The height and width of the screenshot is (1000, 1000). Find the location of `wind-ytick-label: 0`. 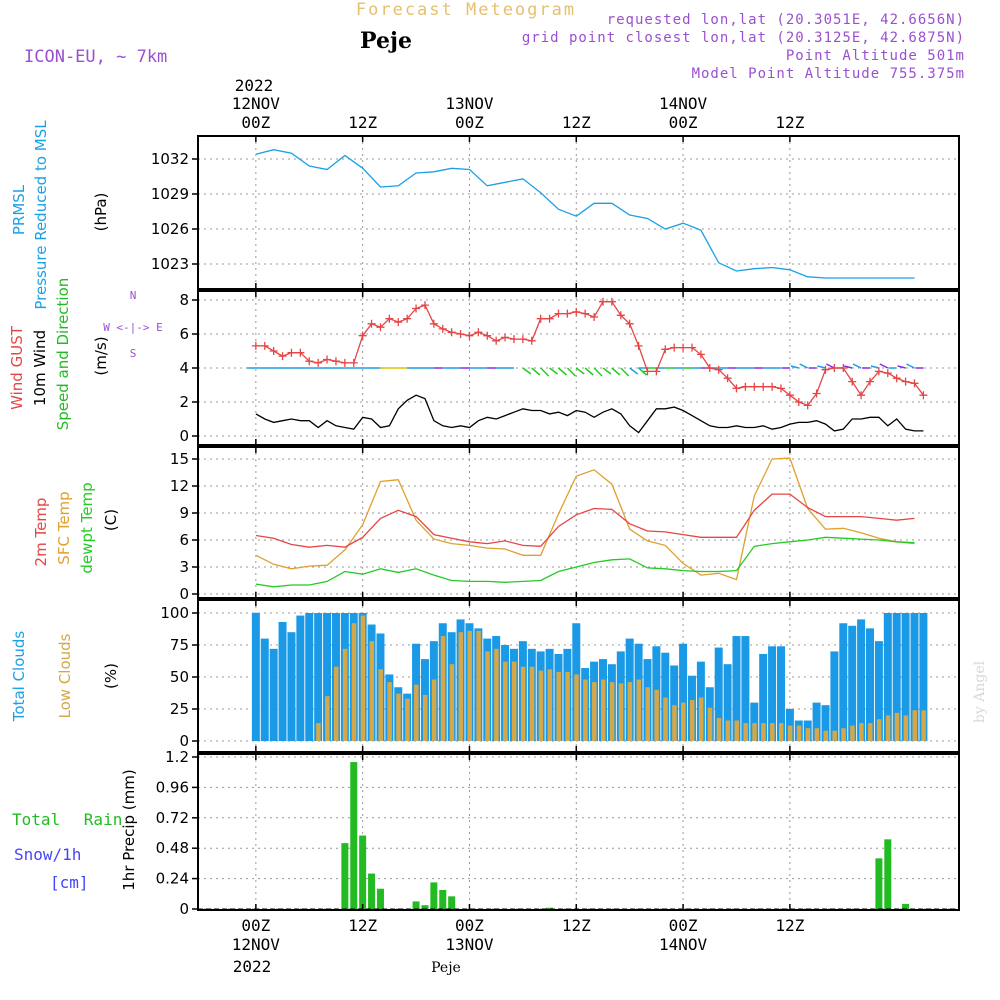

wind-ytick-label: 0 is located at coordinates (184, 436).